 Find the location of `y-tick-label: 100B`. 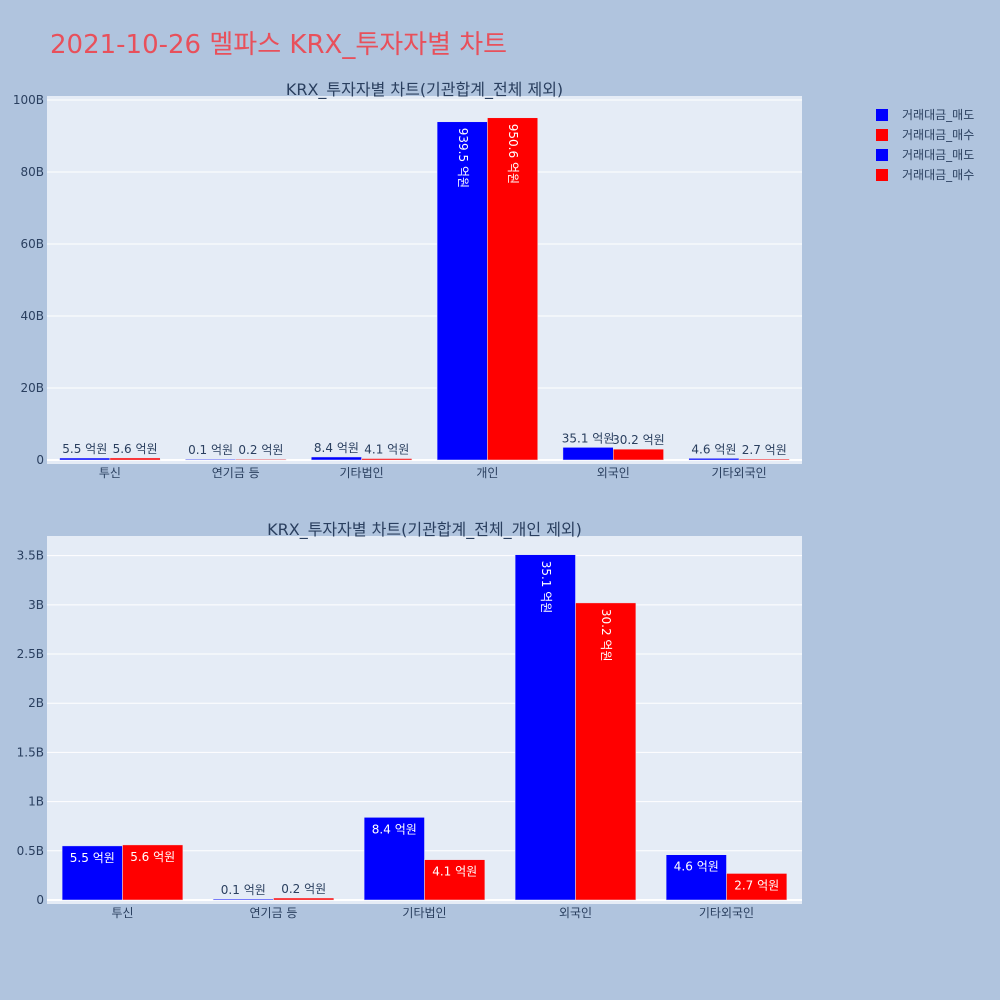

y-tick-label: 100B is located at coordinates (28, 100).